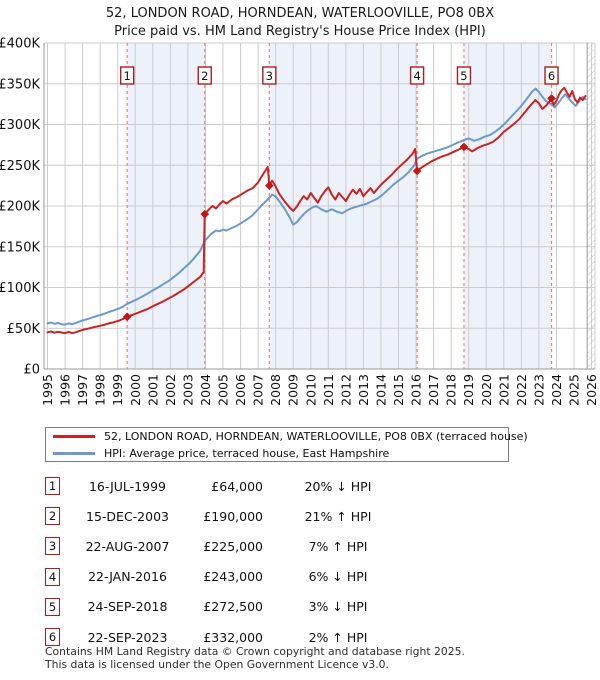 The height and width of the screenshot is (680, 600). I want to click on svg-text: 2024, so click(556, 390).